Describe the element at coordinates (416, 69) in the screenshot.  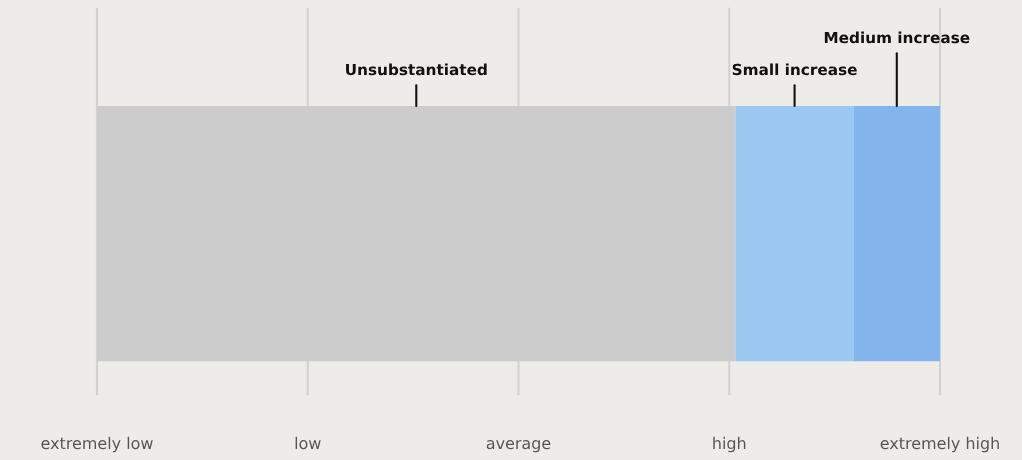
I see `text: Unsubstantiated` at that location.